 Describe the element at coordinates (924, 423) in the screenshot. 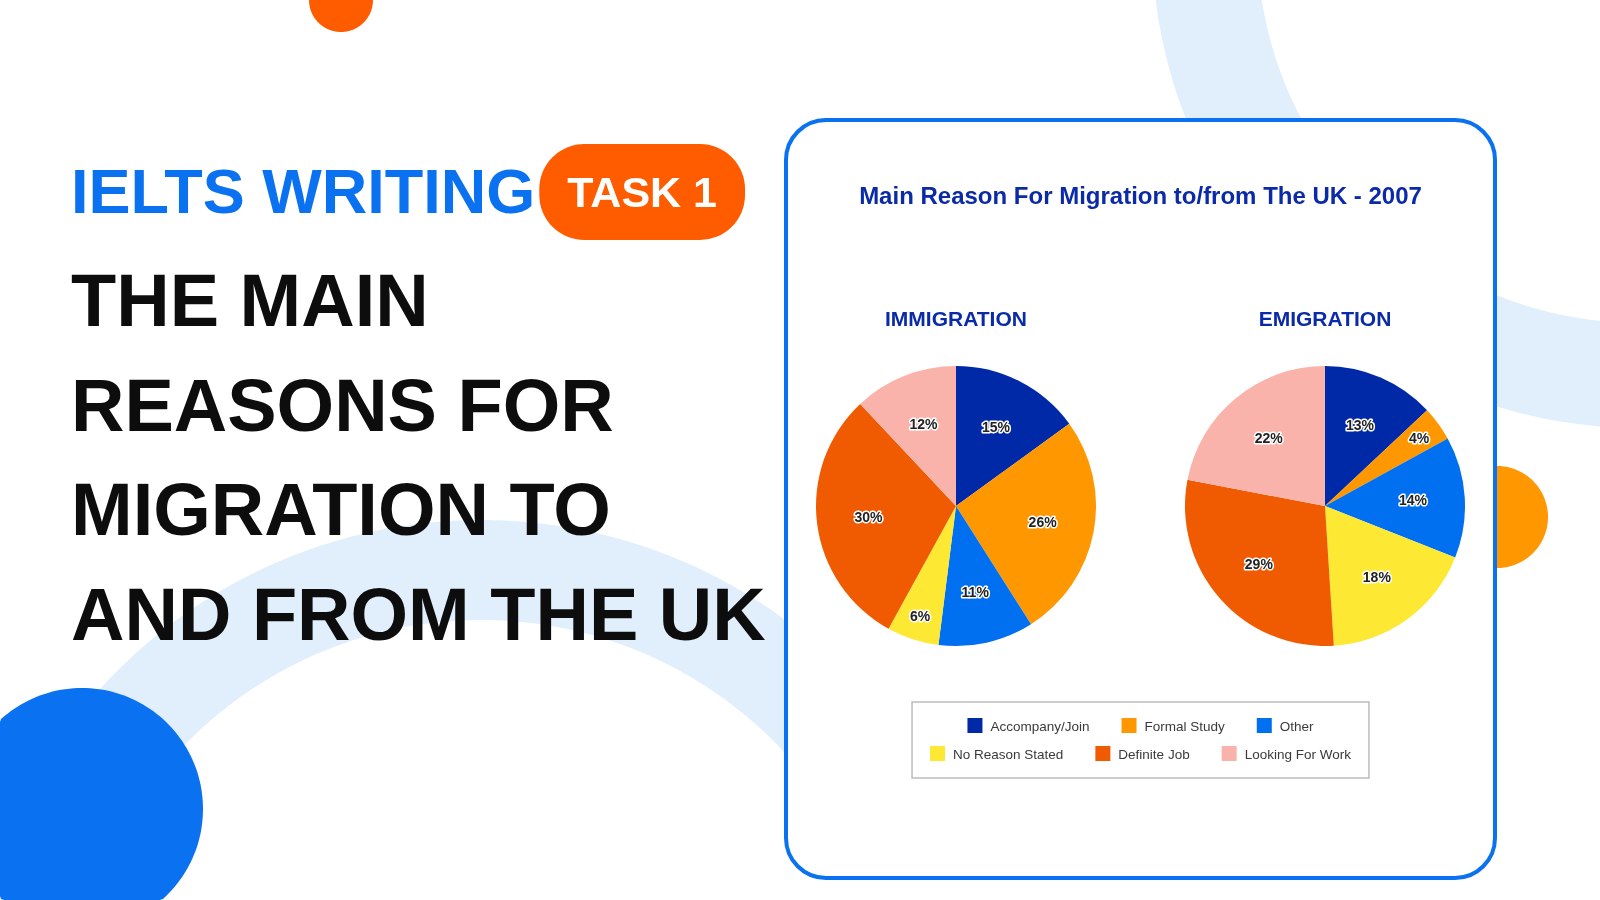

I see `data-label: 12%` at that location.